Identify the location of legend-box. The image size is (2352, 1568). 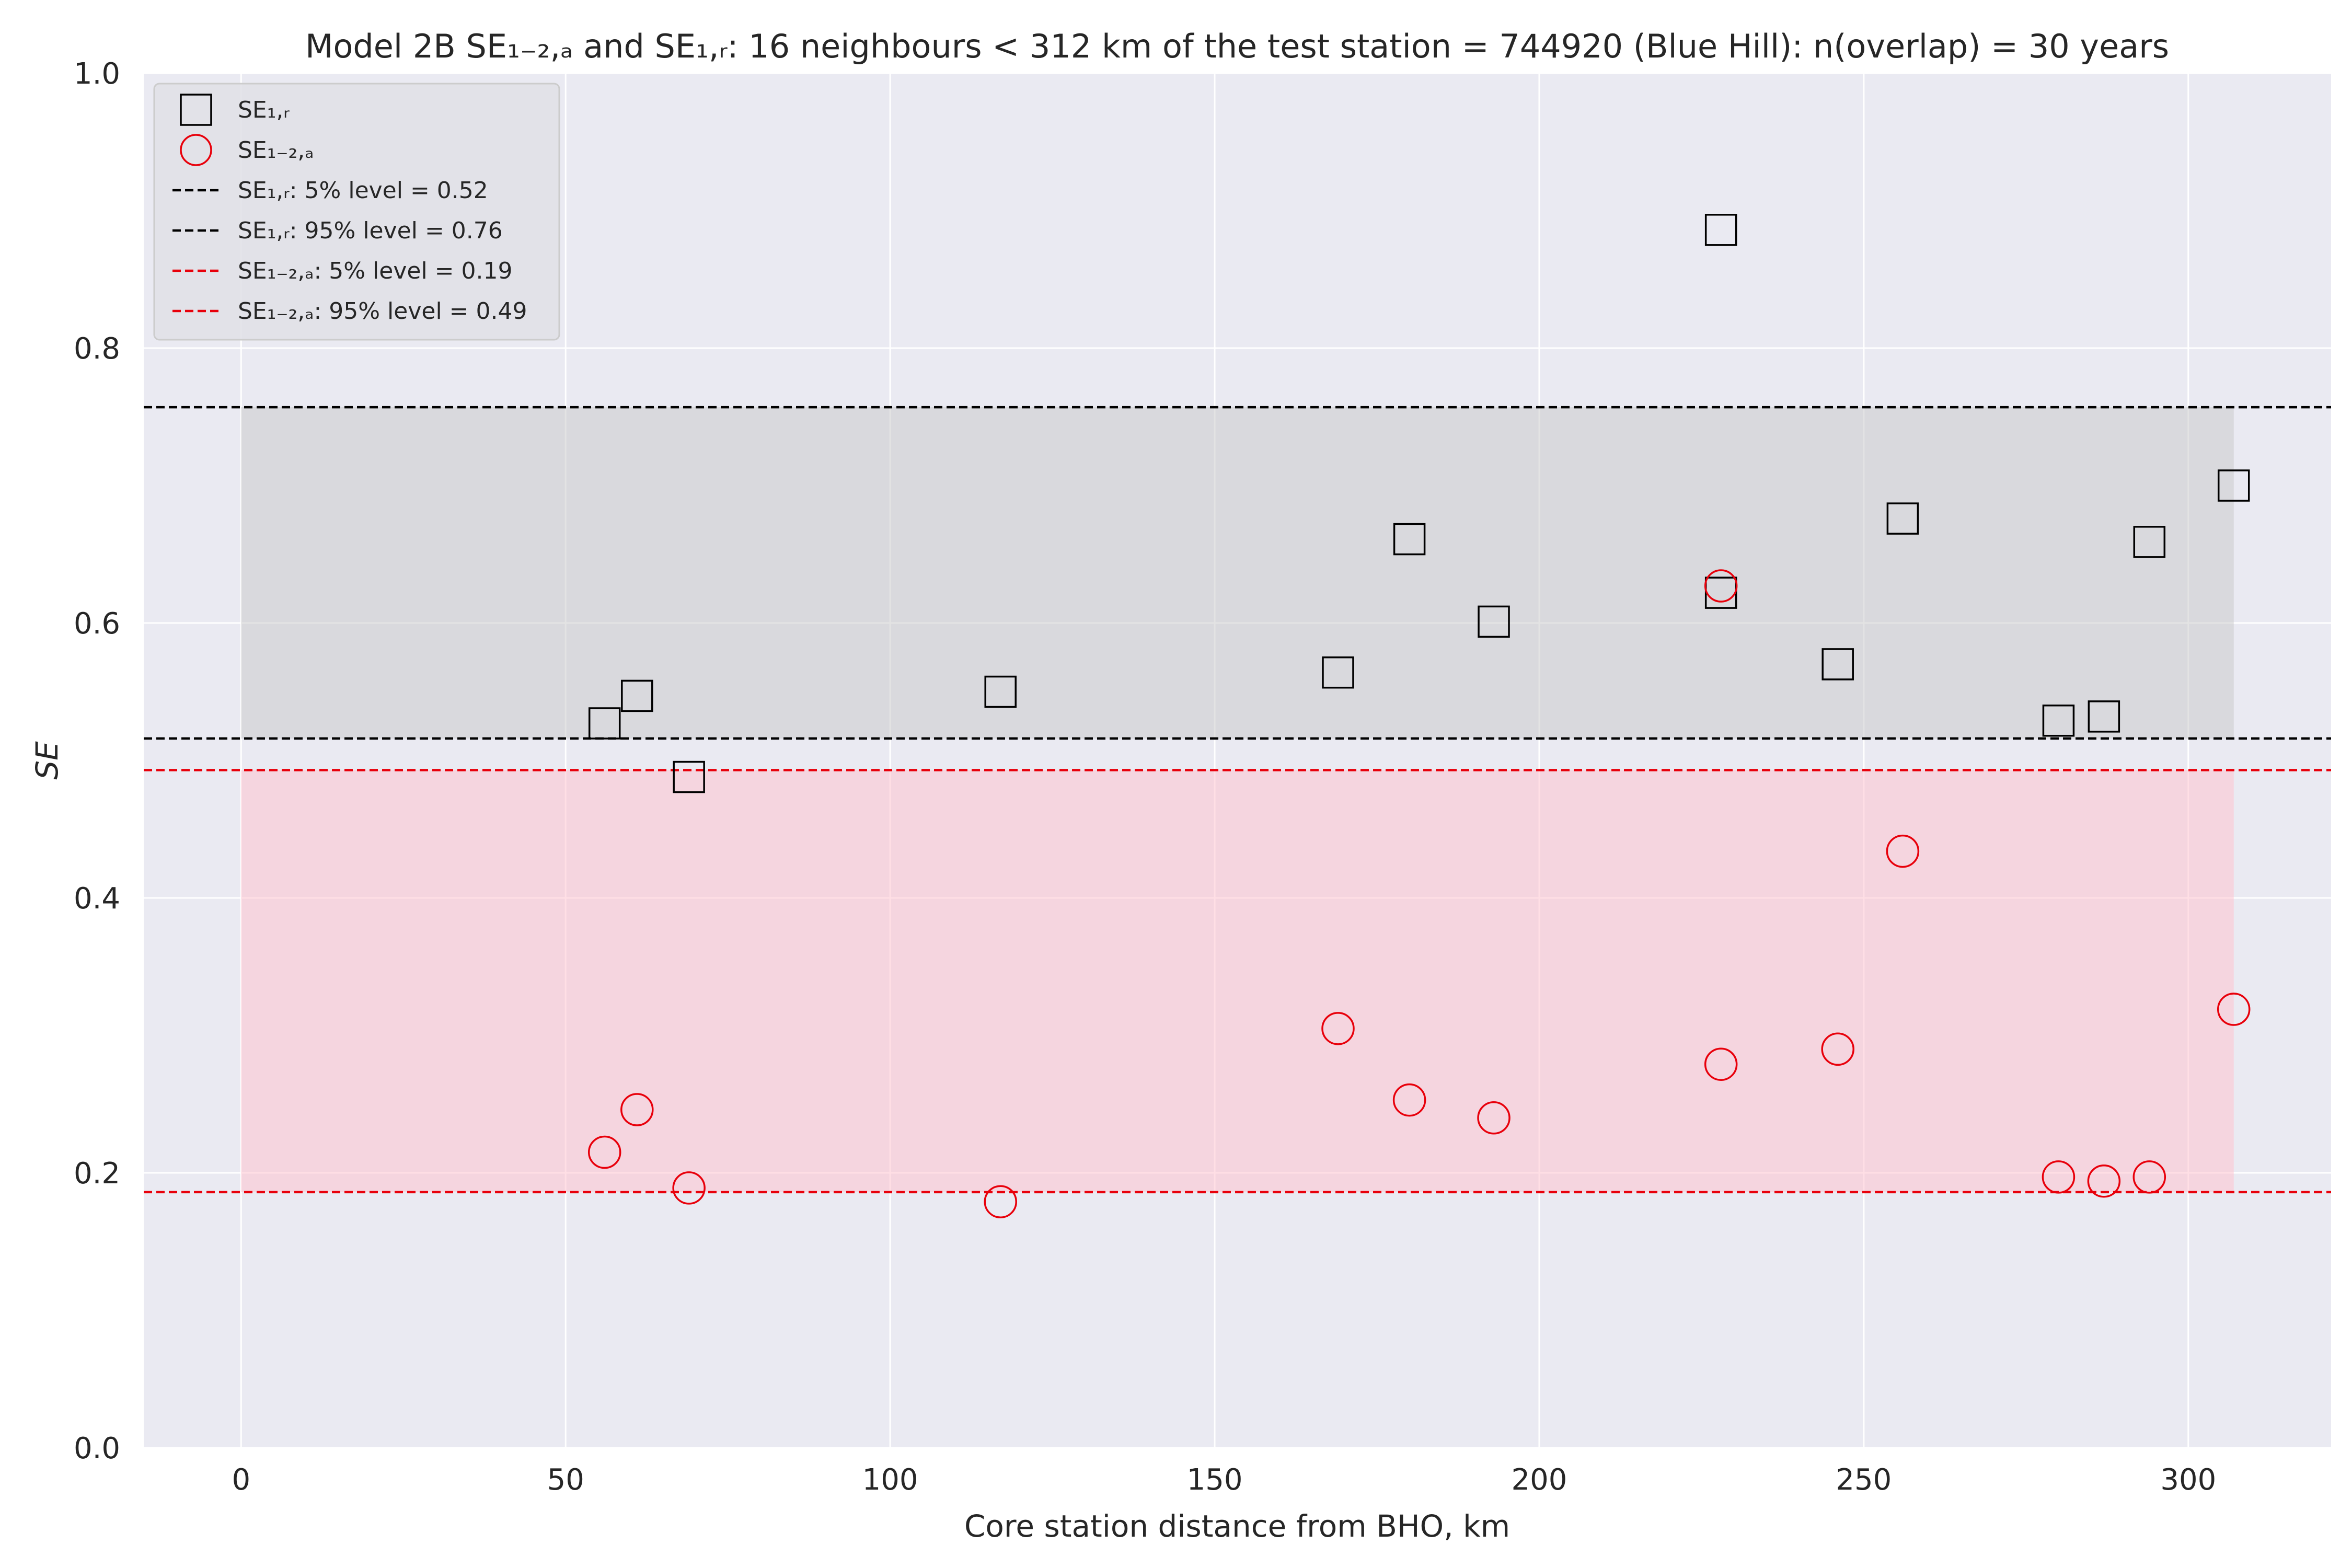
(356, 212).